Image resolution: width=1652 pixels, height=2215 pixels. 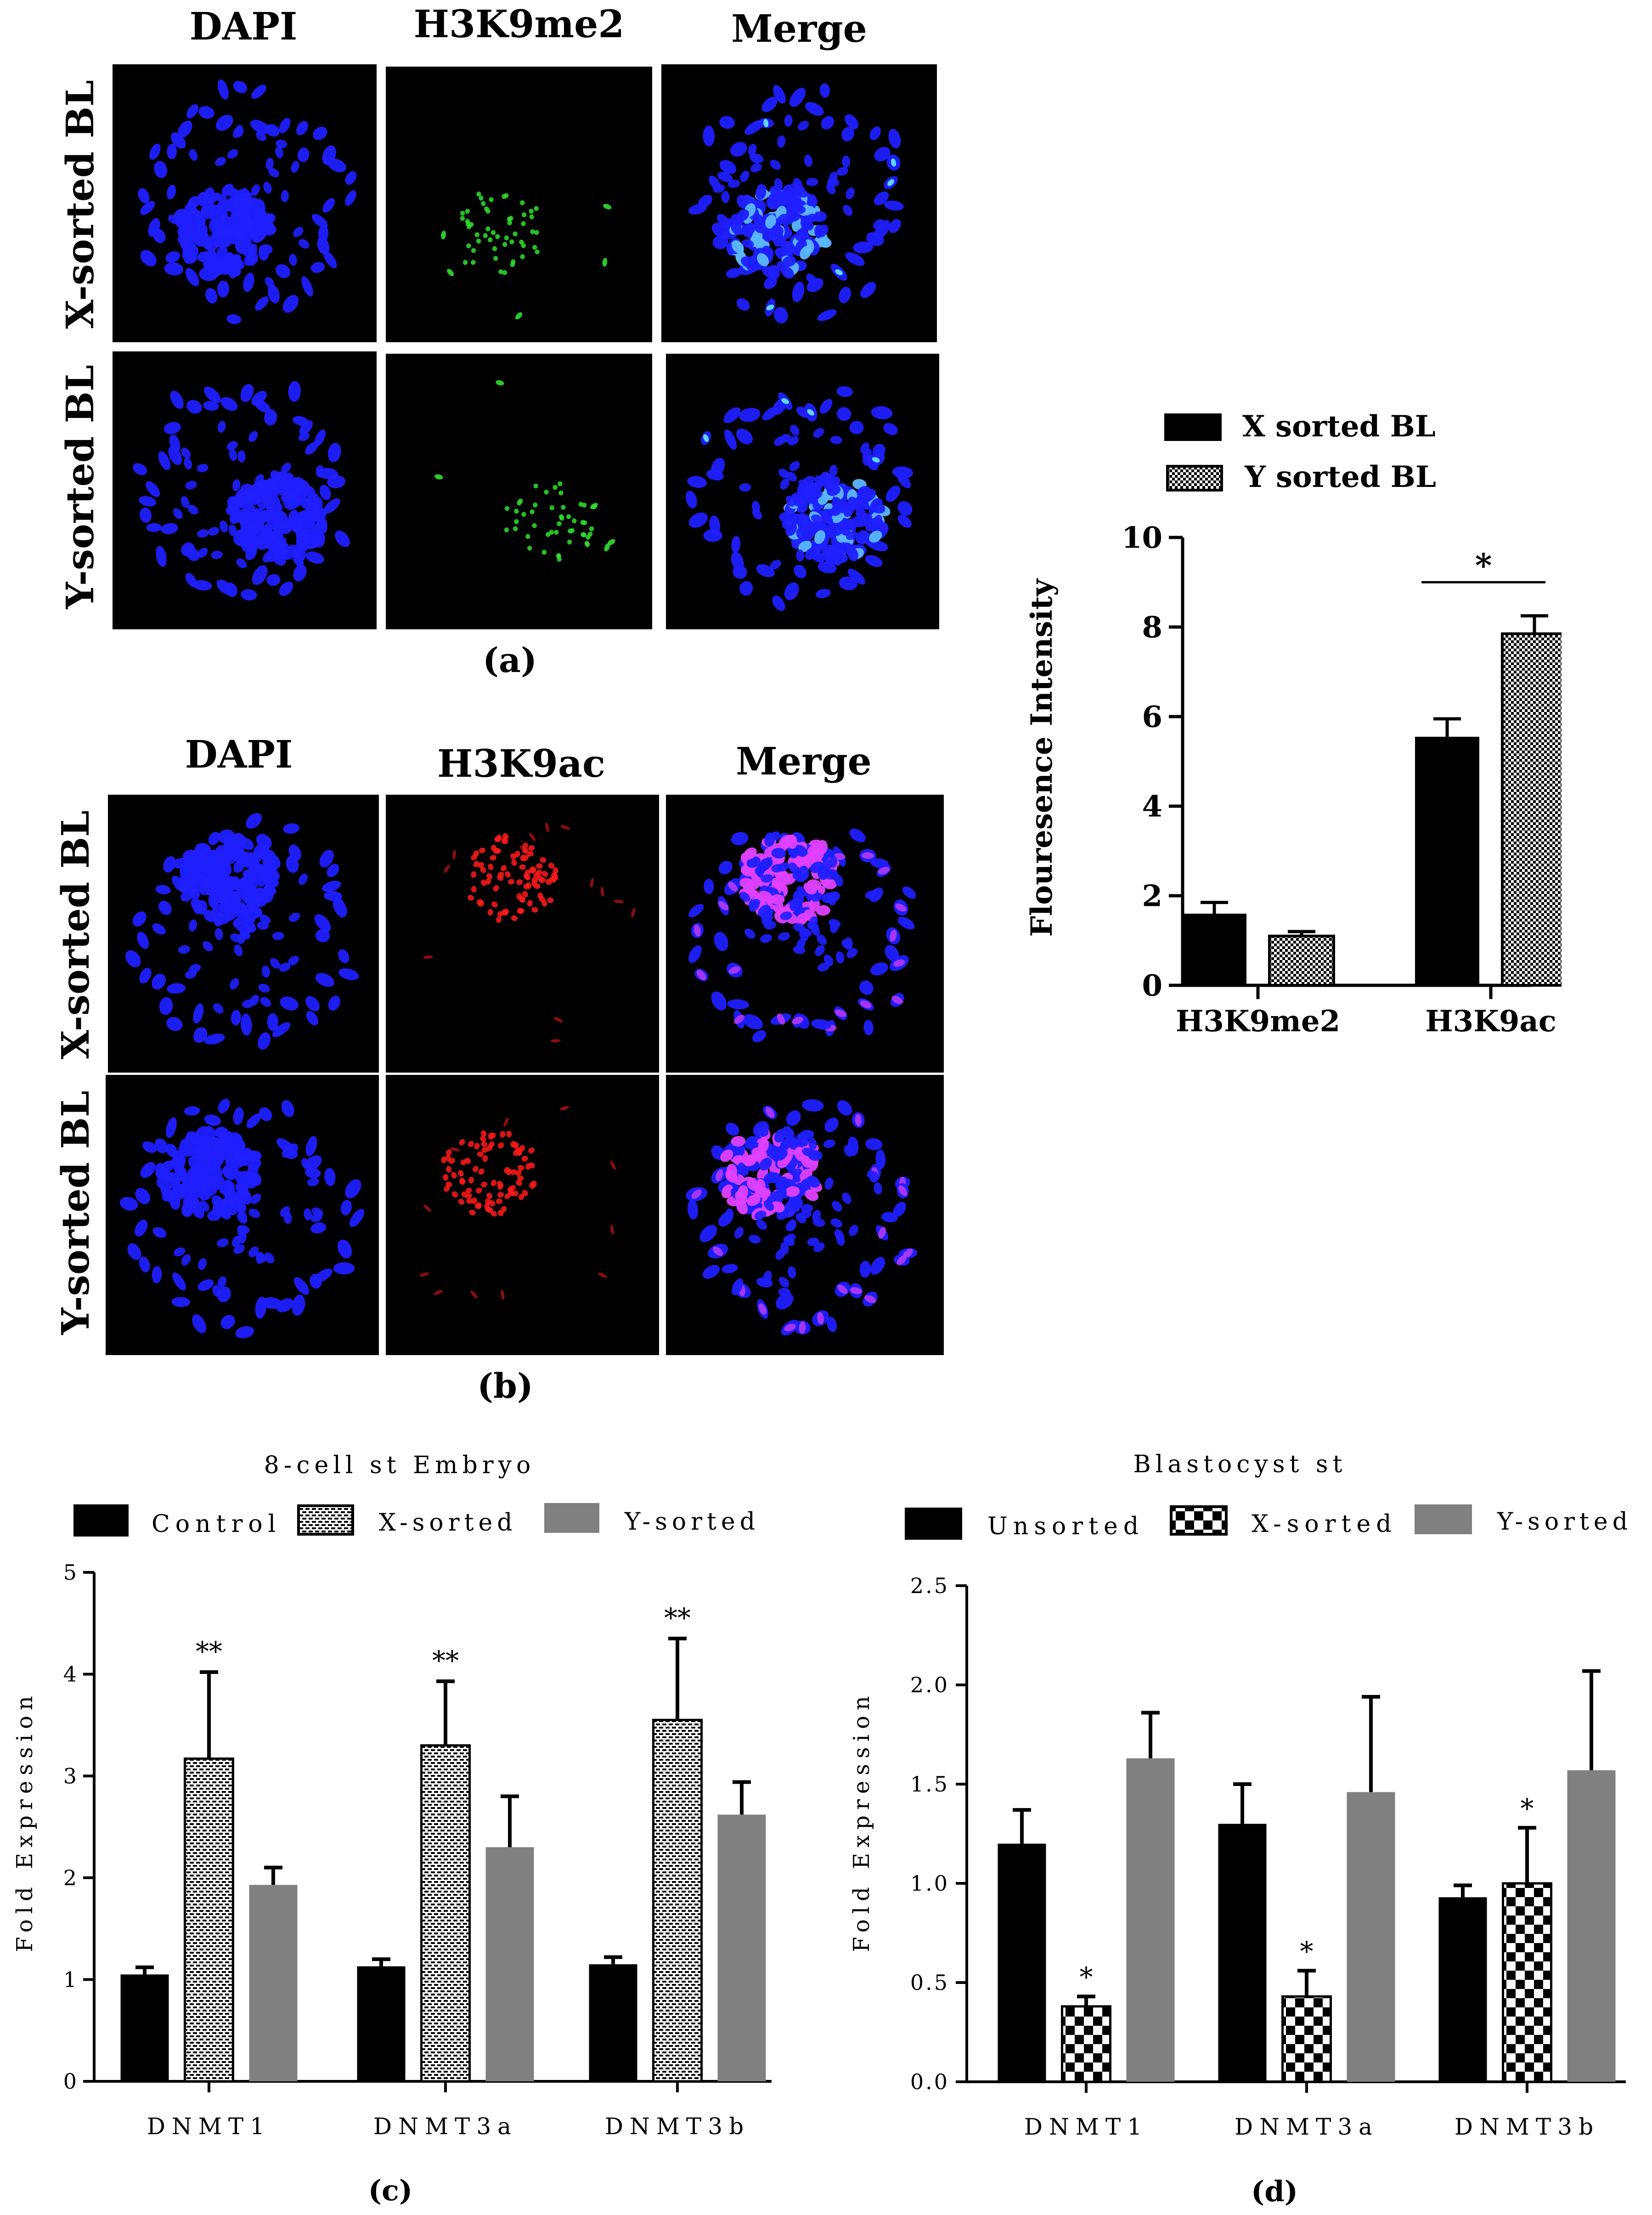 I want to click on bar-unsorted-dnmt3a, so click(x=1243, y=1953).